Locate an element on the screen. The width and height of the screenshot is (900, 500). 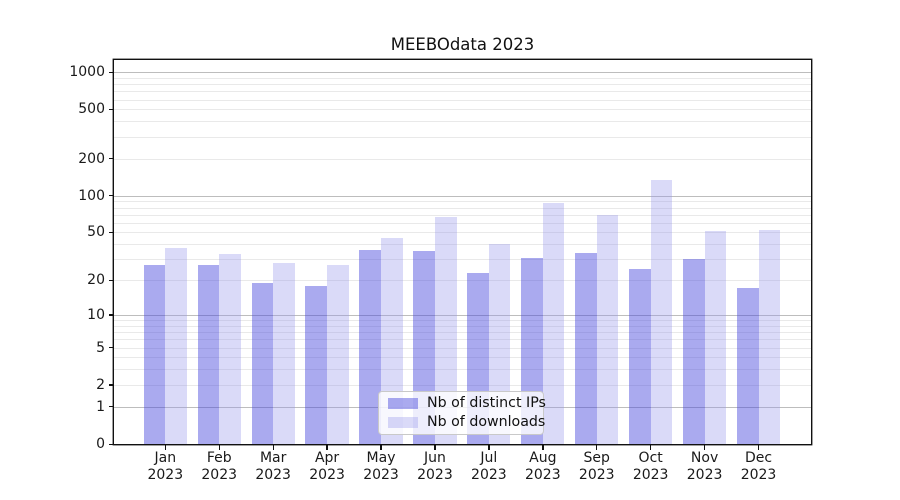
x-tick-label: Nov 2023 is located at coordinates (704, 466).